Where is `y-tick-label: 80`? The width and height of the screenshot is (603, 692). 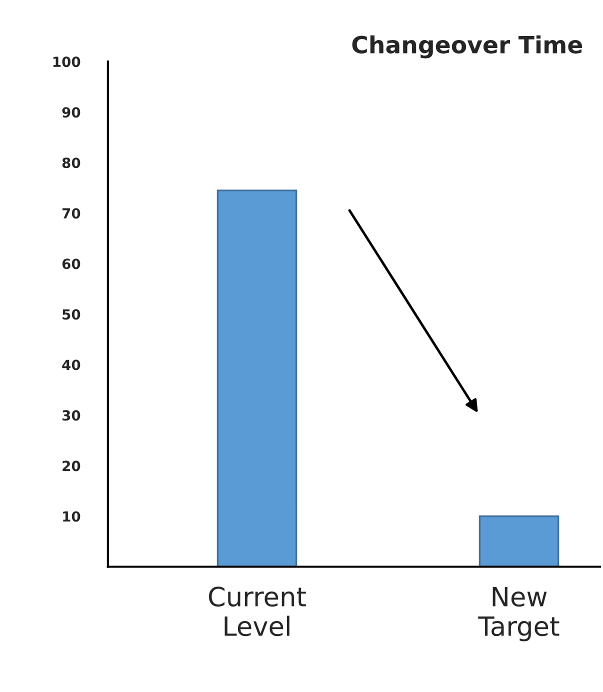 y-tick-label: 80 is located at coordinates (71, 163).